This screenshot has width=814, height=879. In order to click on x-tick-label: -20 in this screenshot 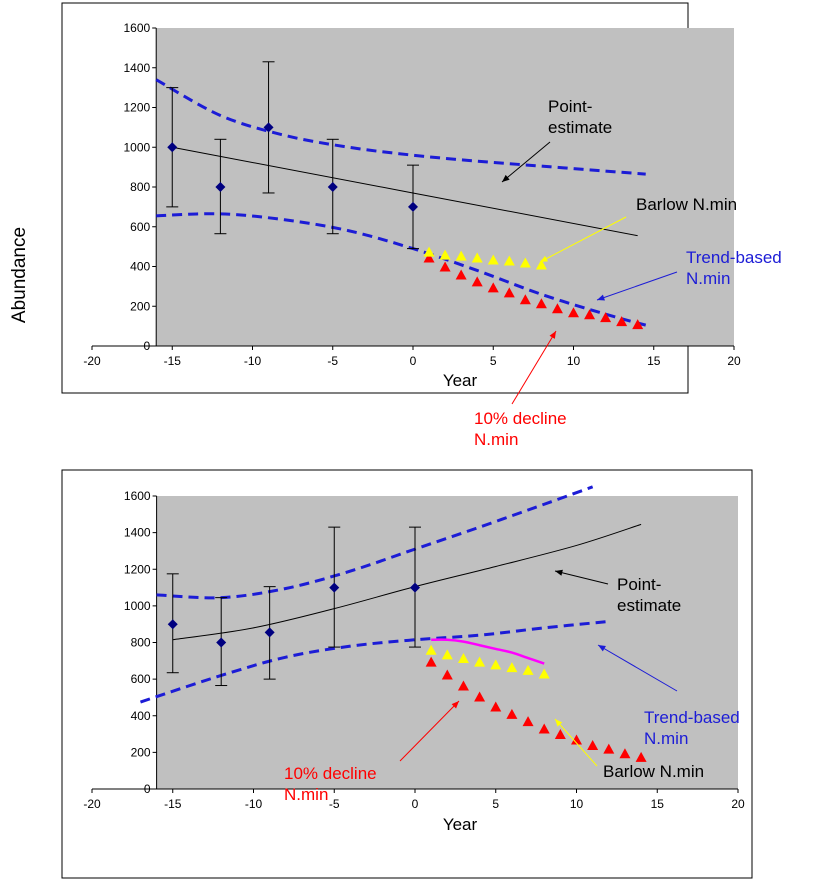, I will do `click(92, 361)`.